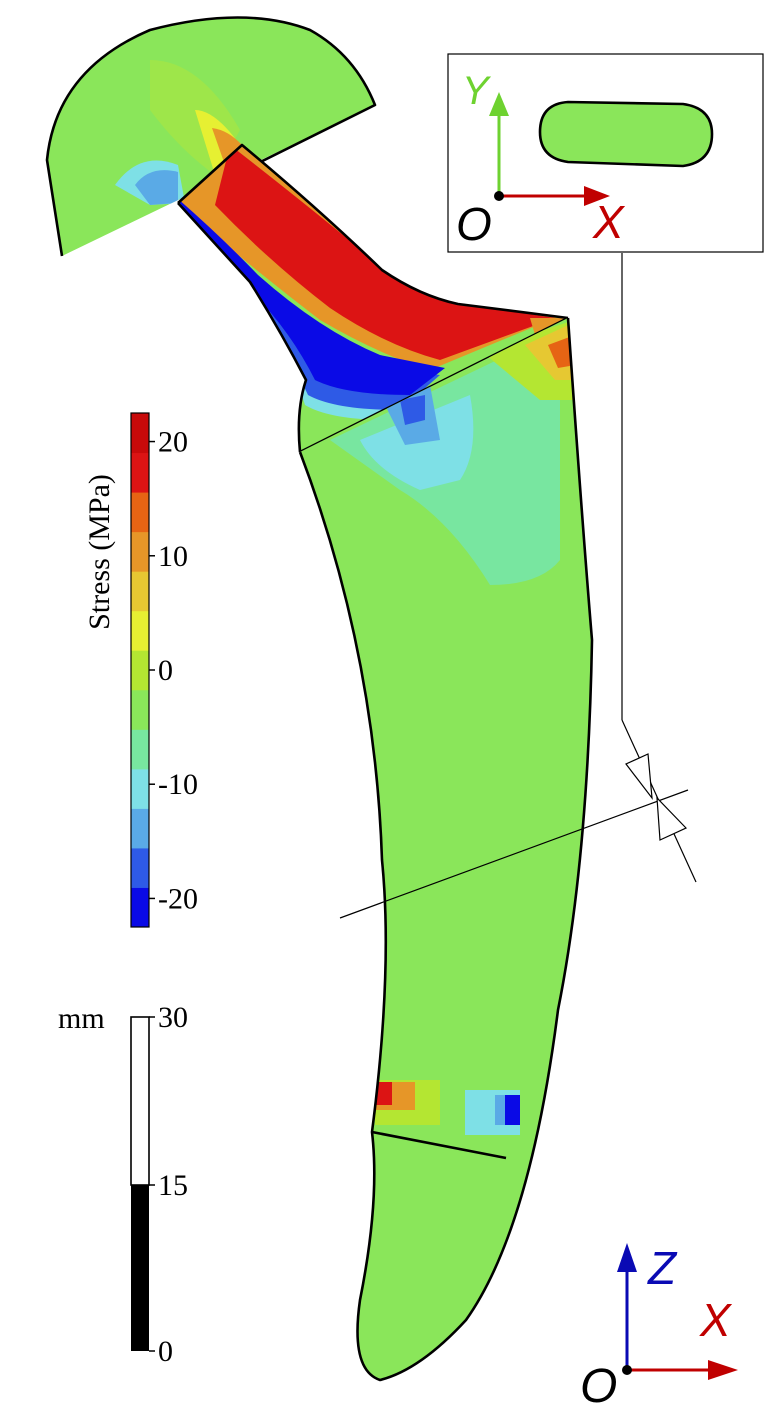  I want to click on main-z-label: Z, so click(662, 1268).